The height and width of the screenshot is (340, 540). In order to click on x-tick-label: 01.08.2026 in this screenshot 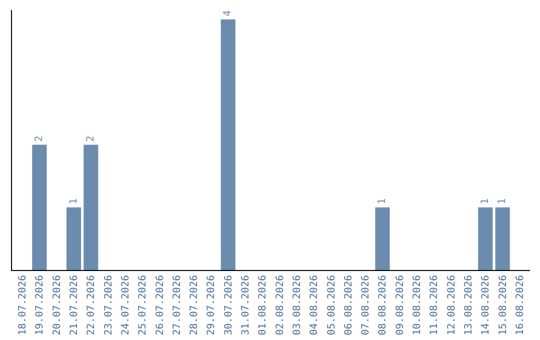, I will do `click(263, 305)`.